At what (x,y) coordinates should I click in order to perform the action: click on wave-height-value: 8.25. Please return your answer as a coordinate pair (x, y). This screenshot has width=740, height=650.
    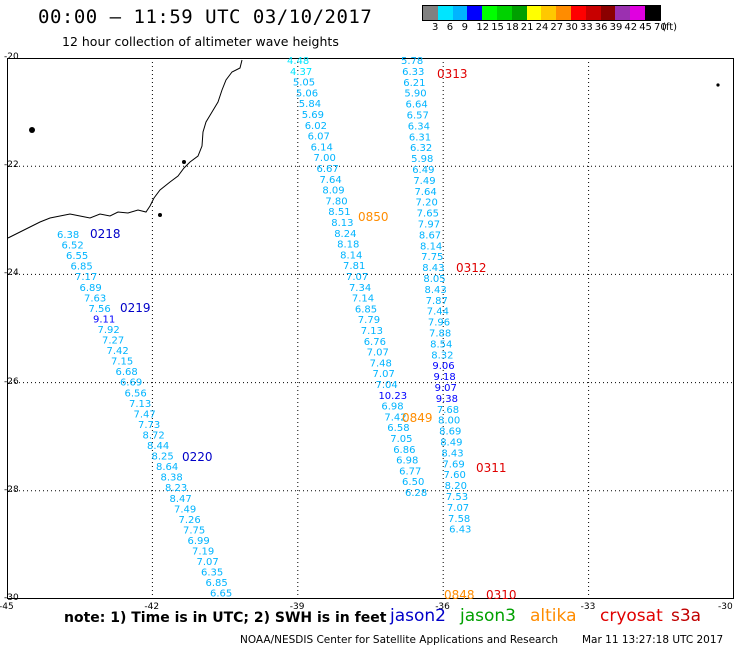
    Looking at the image, I should click on (163, 457).